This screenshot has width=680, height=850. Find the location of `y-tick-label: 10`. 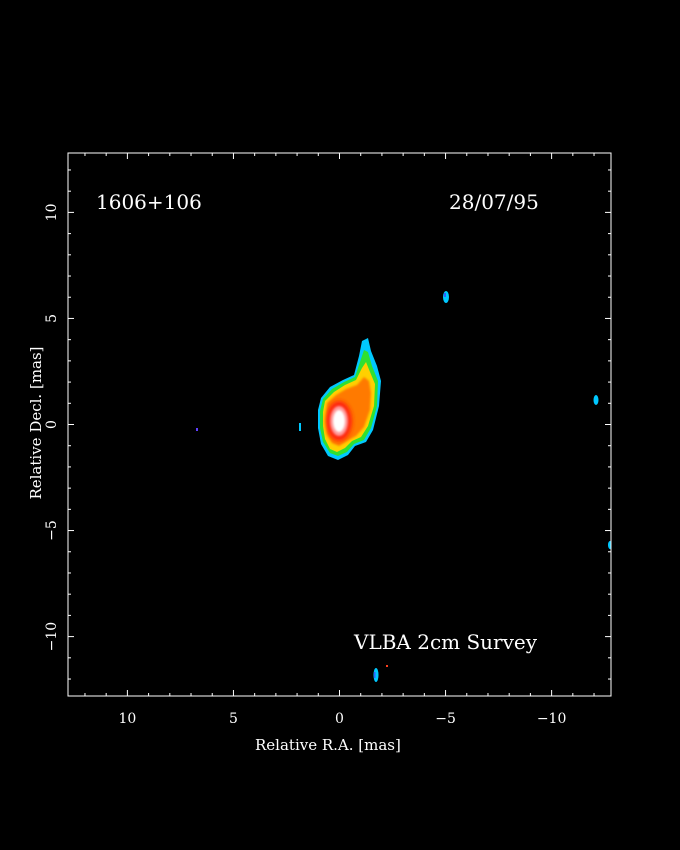

y-tick-label: 10 is located at coordinates (52, 212).